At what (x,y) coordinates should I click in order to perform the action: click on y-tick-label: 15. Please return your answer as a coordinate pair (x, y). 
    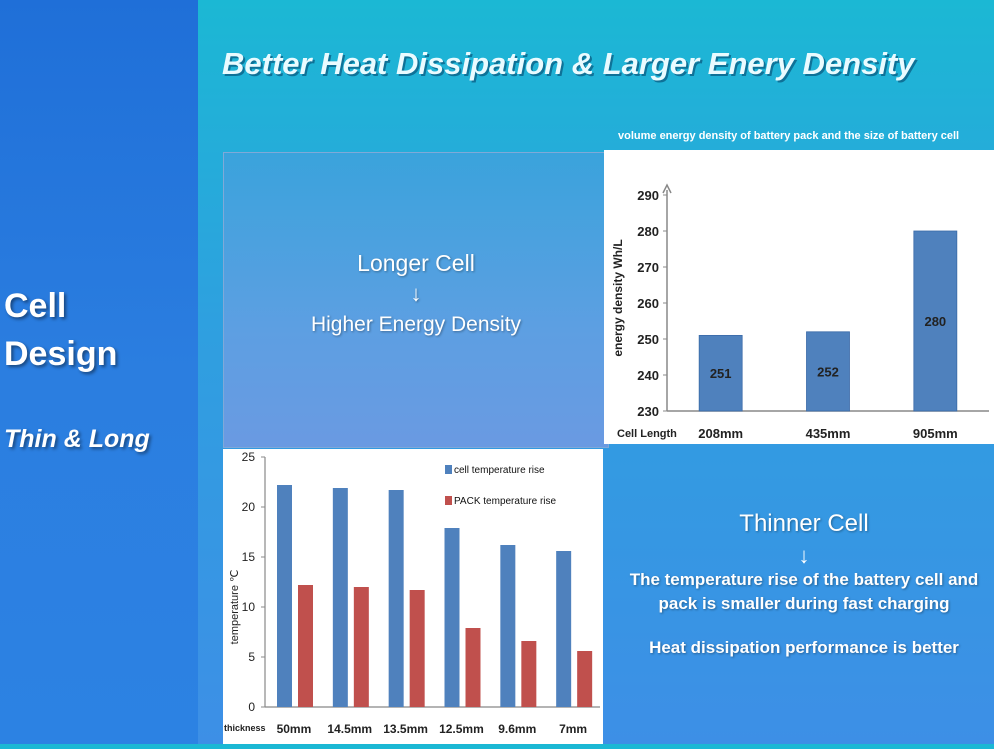
    Looking at the image, I should click on (249, 557).